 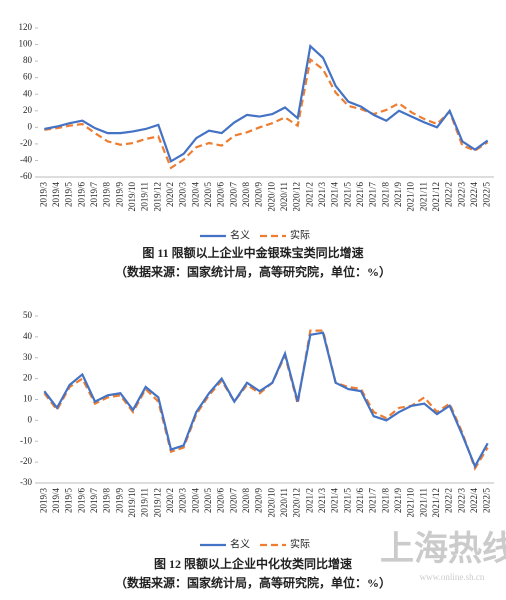 I want to click on y-tick-label: -60, so click(x=26, y=176).